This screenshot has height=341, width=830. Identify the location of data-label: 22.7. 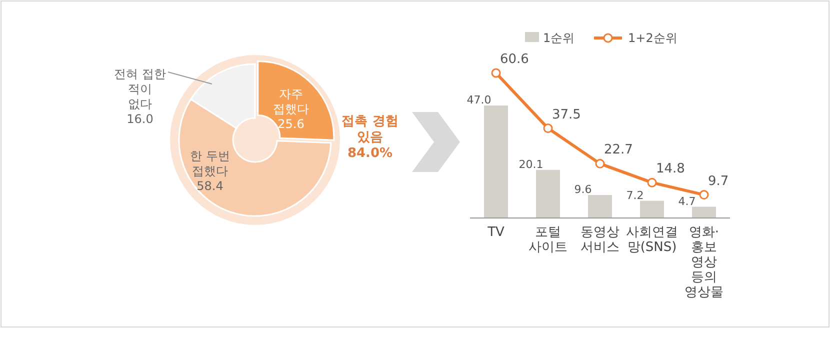
(618, 150).